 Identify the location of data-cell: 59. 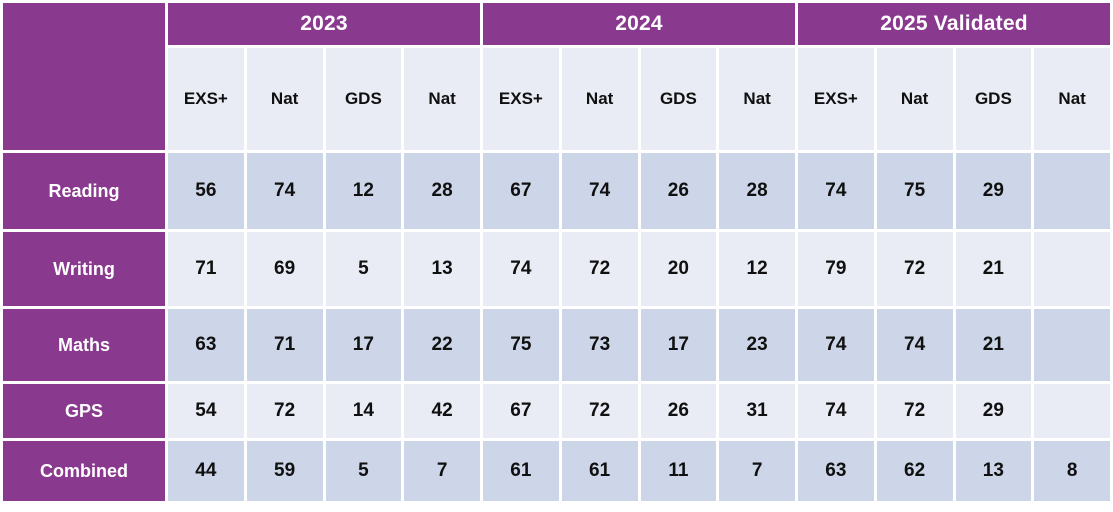
(284, 471).